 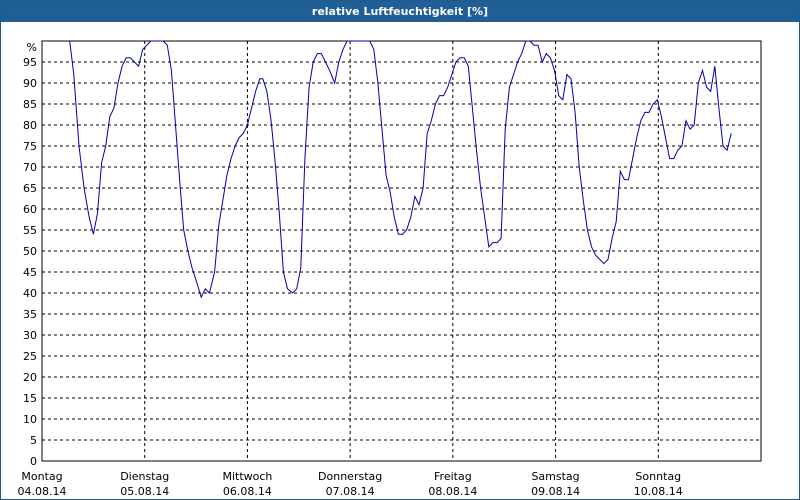 I want to click on y-tick-label: 30, so click(x=30, y=335).